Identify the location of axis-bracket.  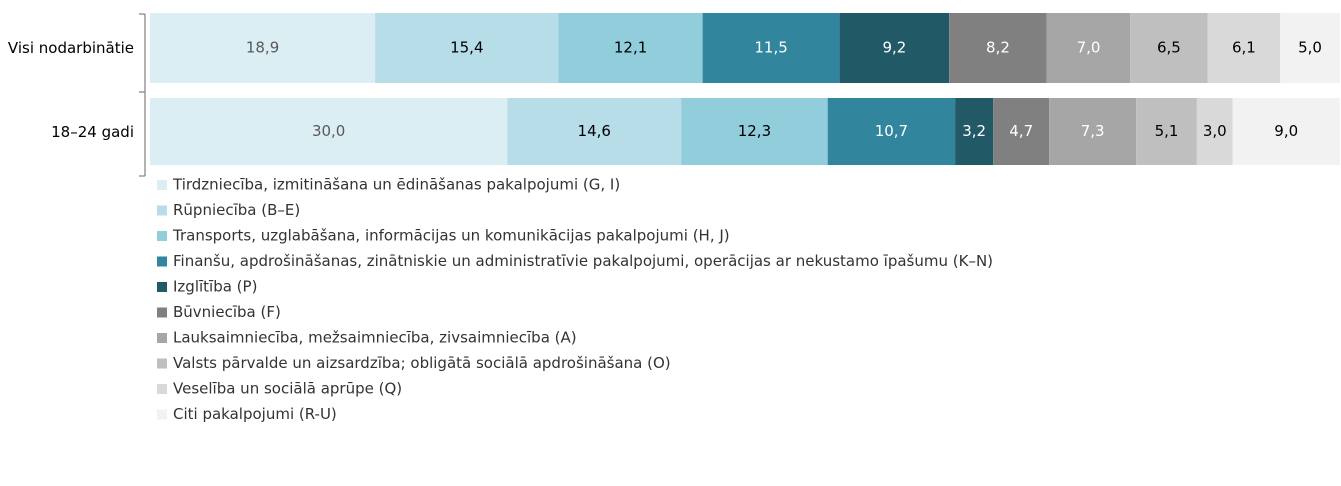
(142, 95).